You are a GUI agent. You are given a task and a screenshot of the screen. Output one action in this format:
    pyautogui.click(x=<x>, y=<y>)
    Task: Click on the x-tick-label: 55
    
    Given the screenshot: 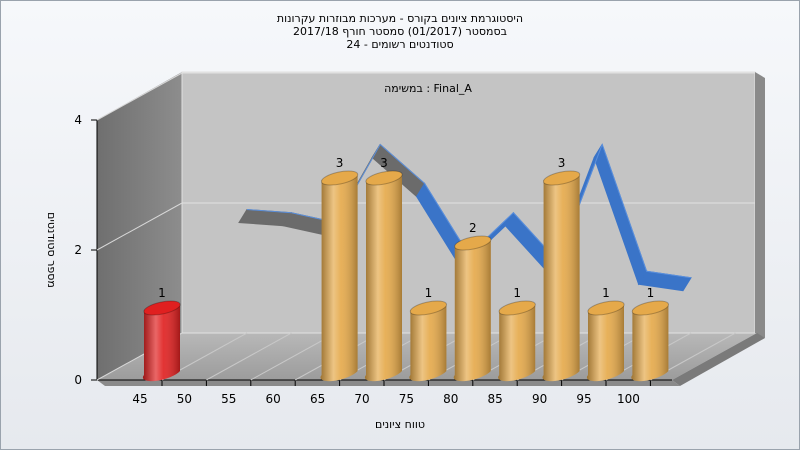 What is the action you would take?
    pyautogui.click(x=228, y=399)
    